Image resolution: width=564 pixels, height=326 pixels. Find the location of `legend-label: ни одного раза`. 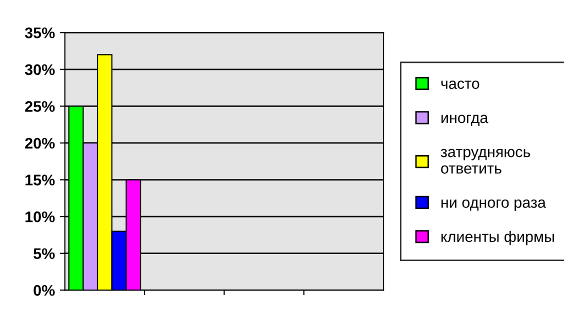

legend-label: ни одного раза is located at coordinates (494, 205).